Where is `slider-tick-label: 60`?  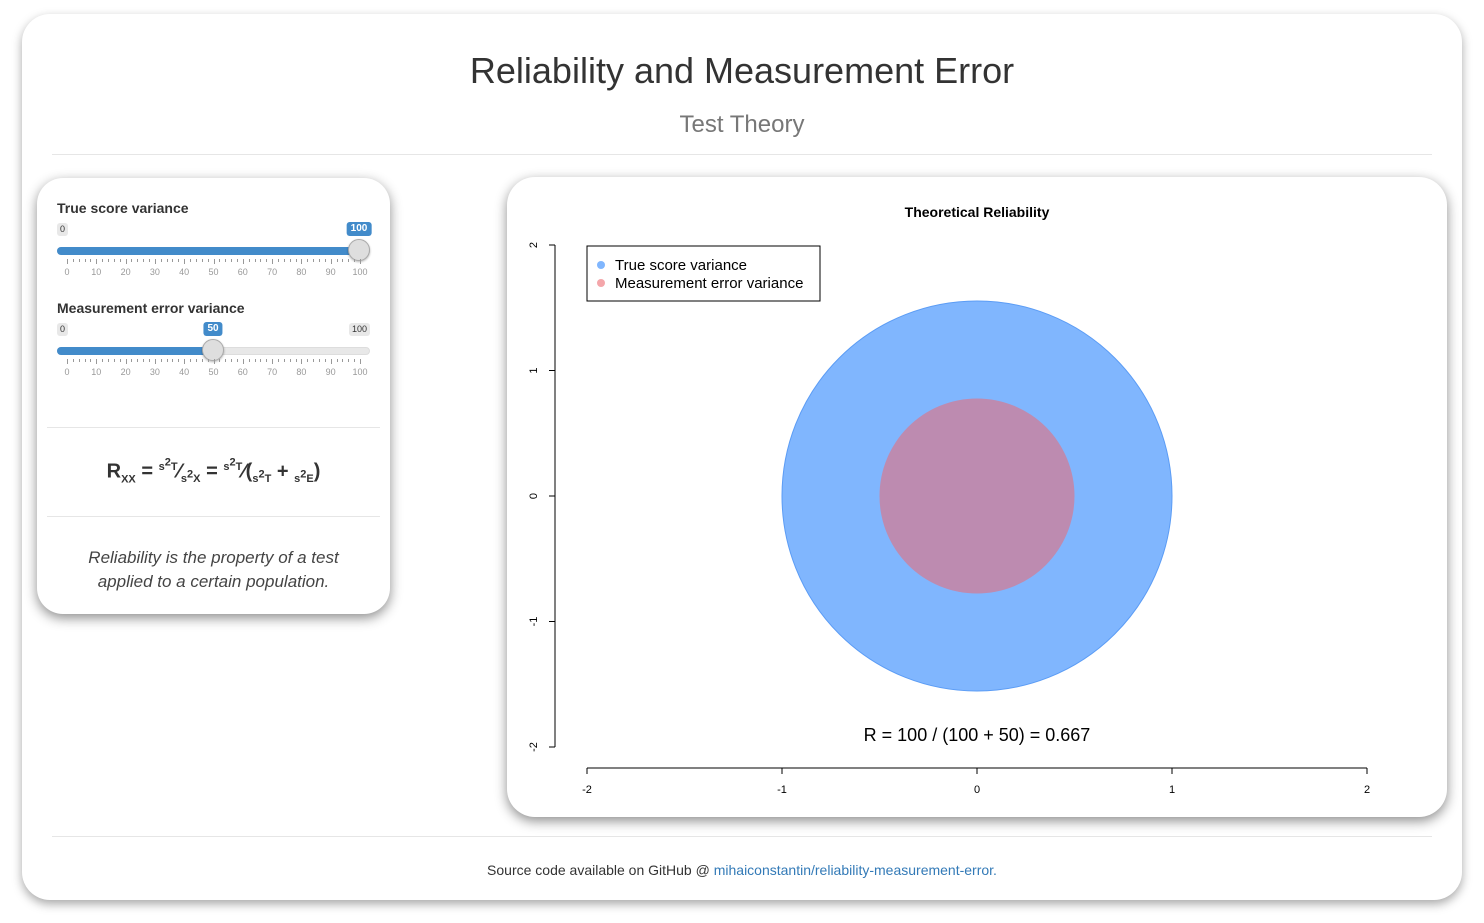
slider-tick-label: 60 is located at coordinates (242, 272).